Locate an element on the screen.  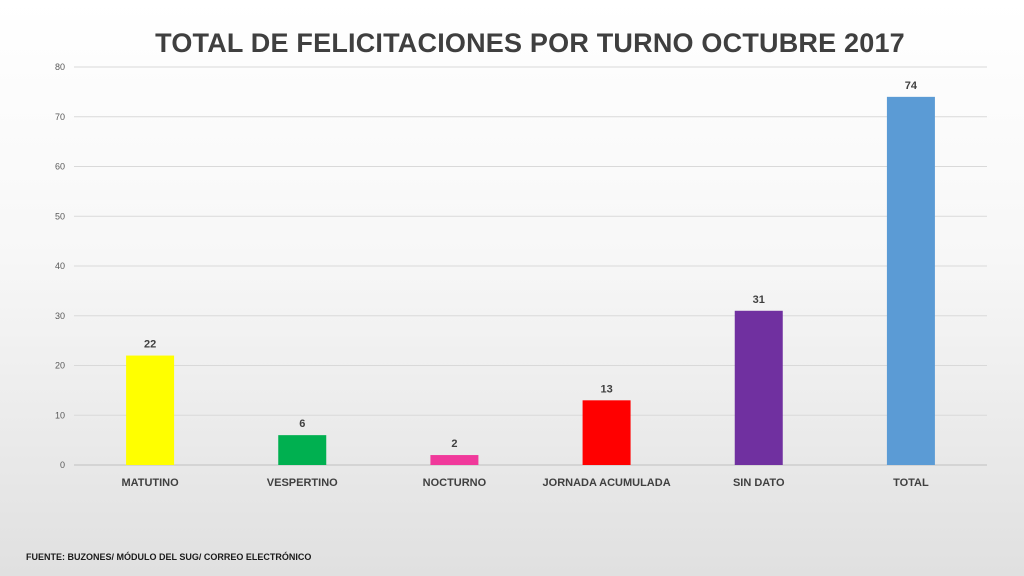
x-tick-label: TOTAL is located at coordinates (911, 483).